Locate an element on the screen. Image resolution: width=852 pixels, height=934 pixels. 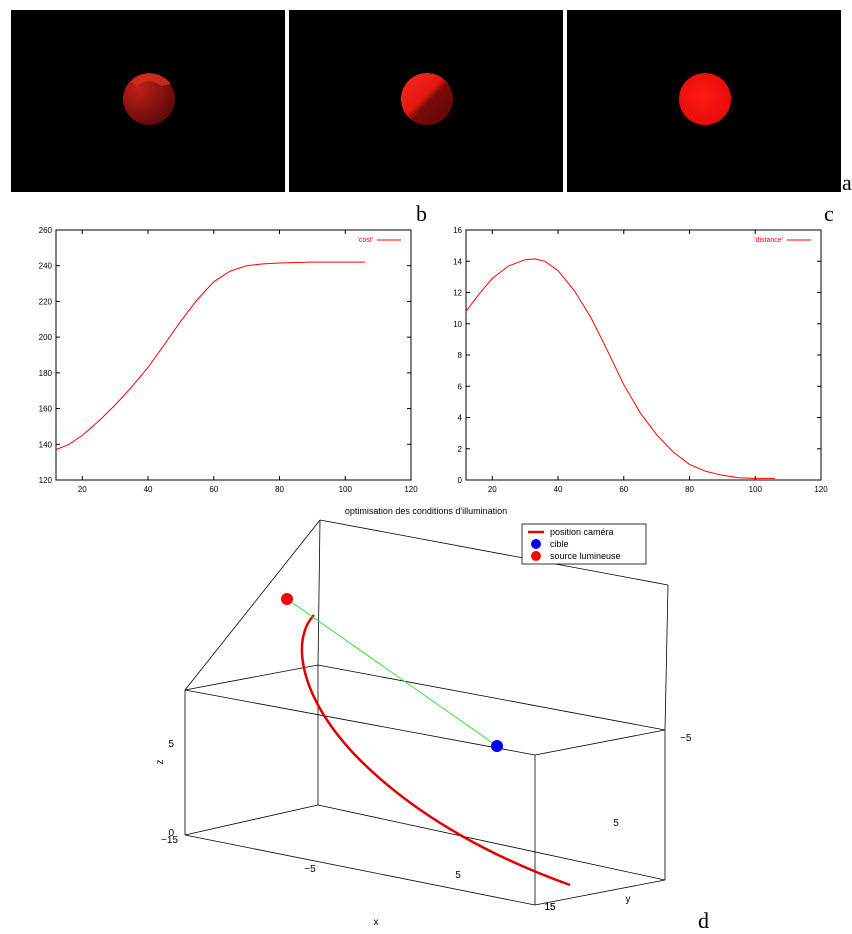
distance-chart: 0 2 4 6 8 10 12 14 16 20 40 60 80 100 120 'distance' is located at coordinates (640, 360).